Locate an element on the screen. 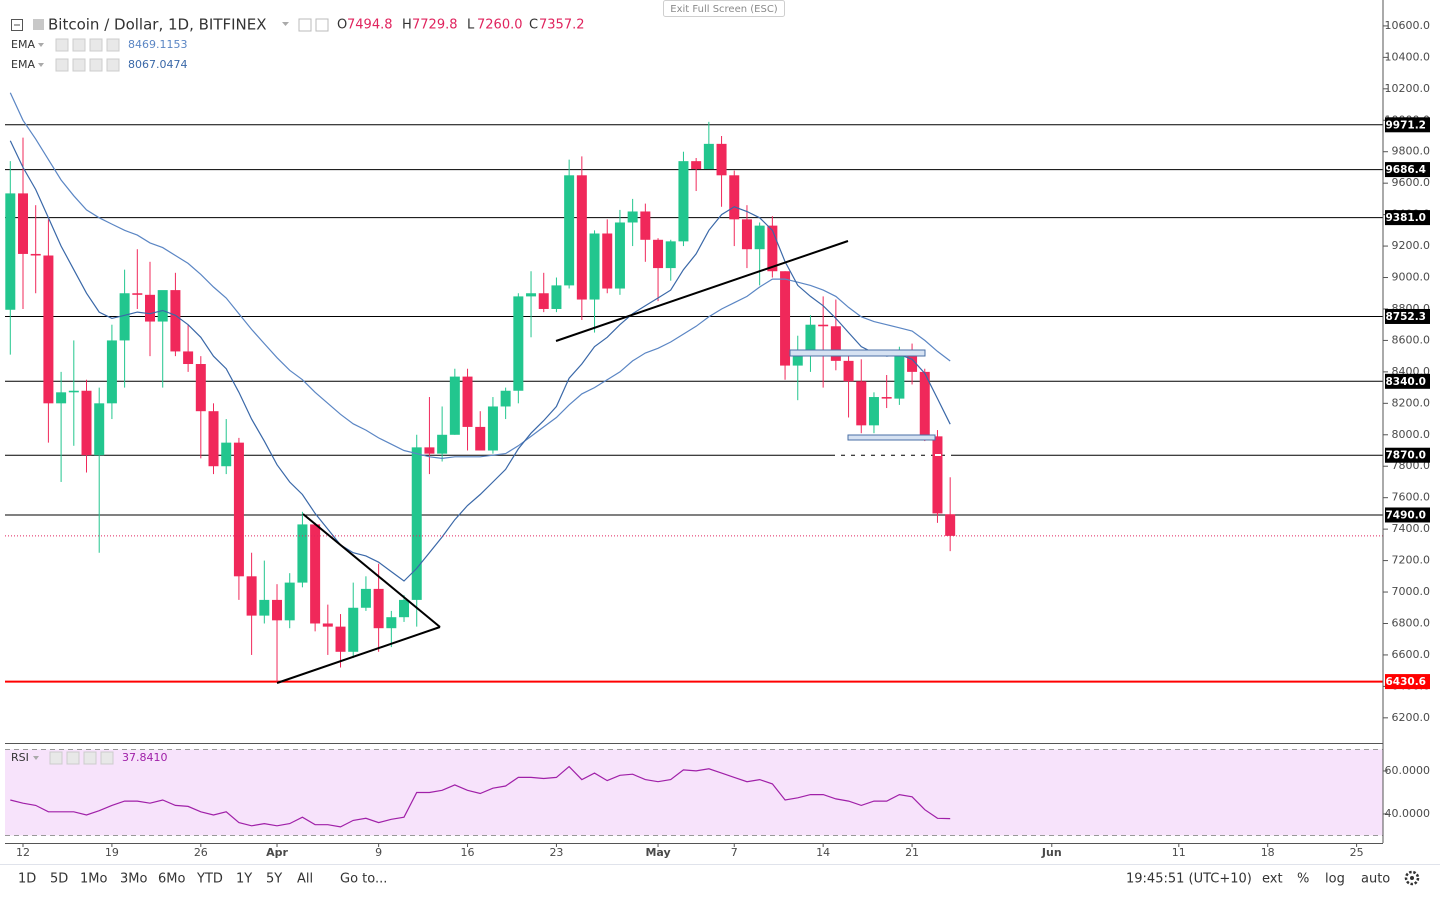  gear-teeth is located at coordinates (1412, 878).